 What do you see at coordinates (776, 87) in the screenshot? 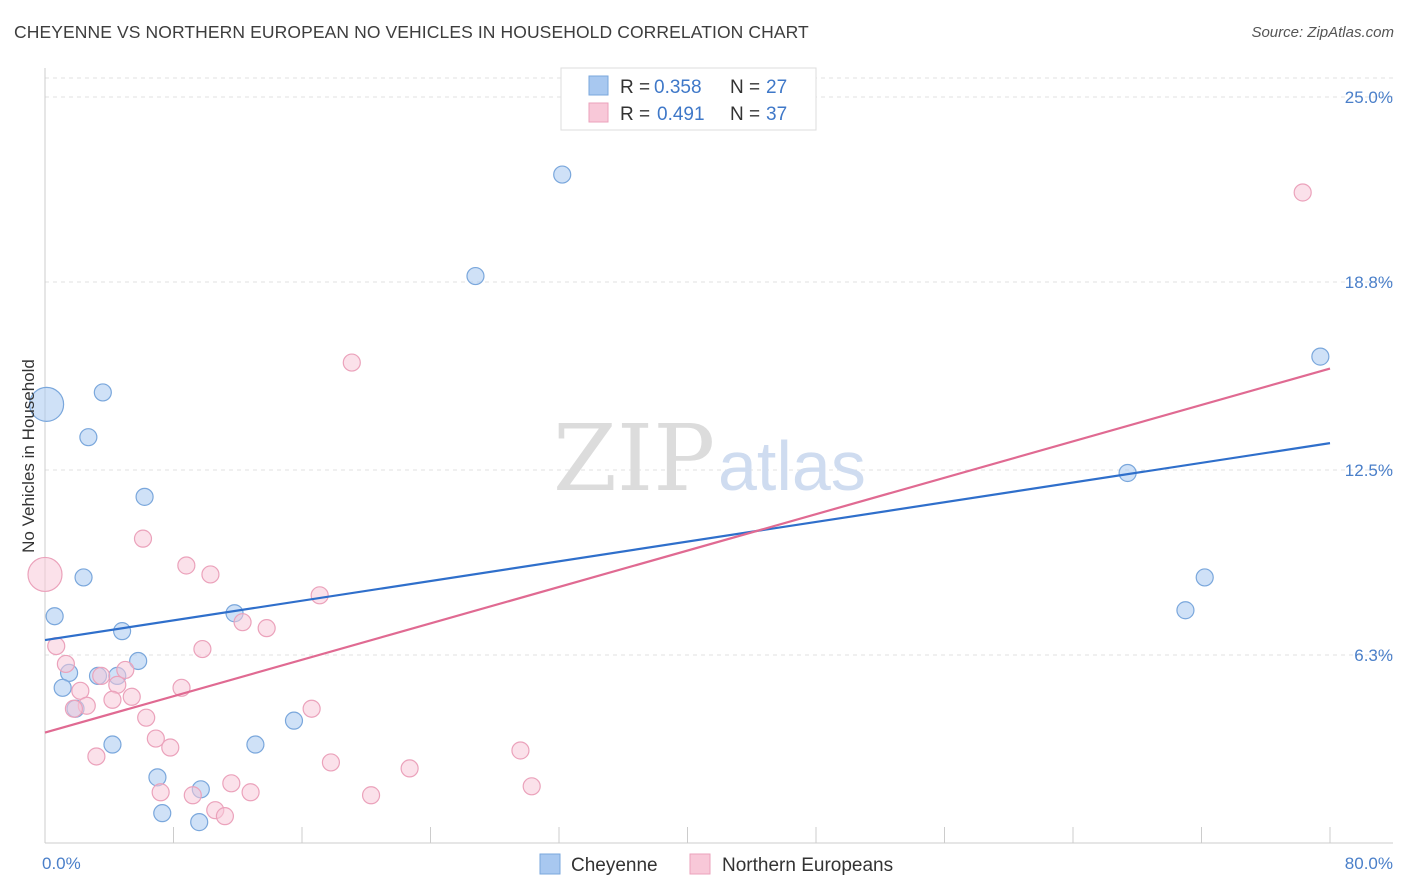
I see `legend-n-value-cheyenne: 27` at bounding box center [776, 87].